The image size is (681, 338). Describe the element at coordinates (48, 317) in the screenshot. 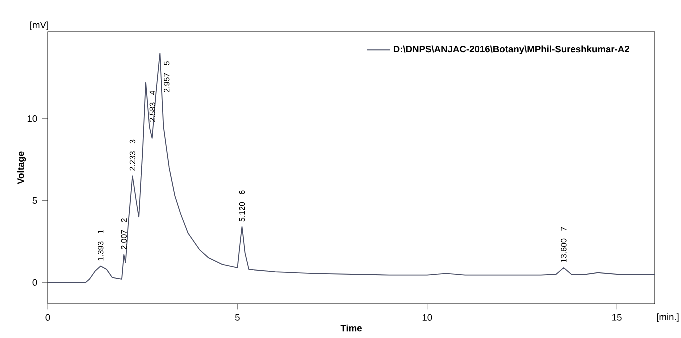

I see `x-tick-label: 0` at that location.